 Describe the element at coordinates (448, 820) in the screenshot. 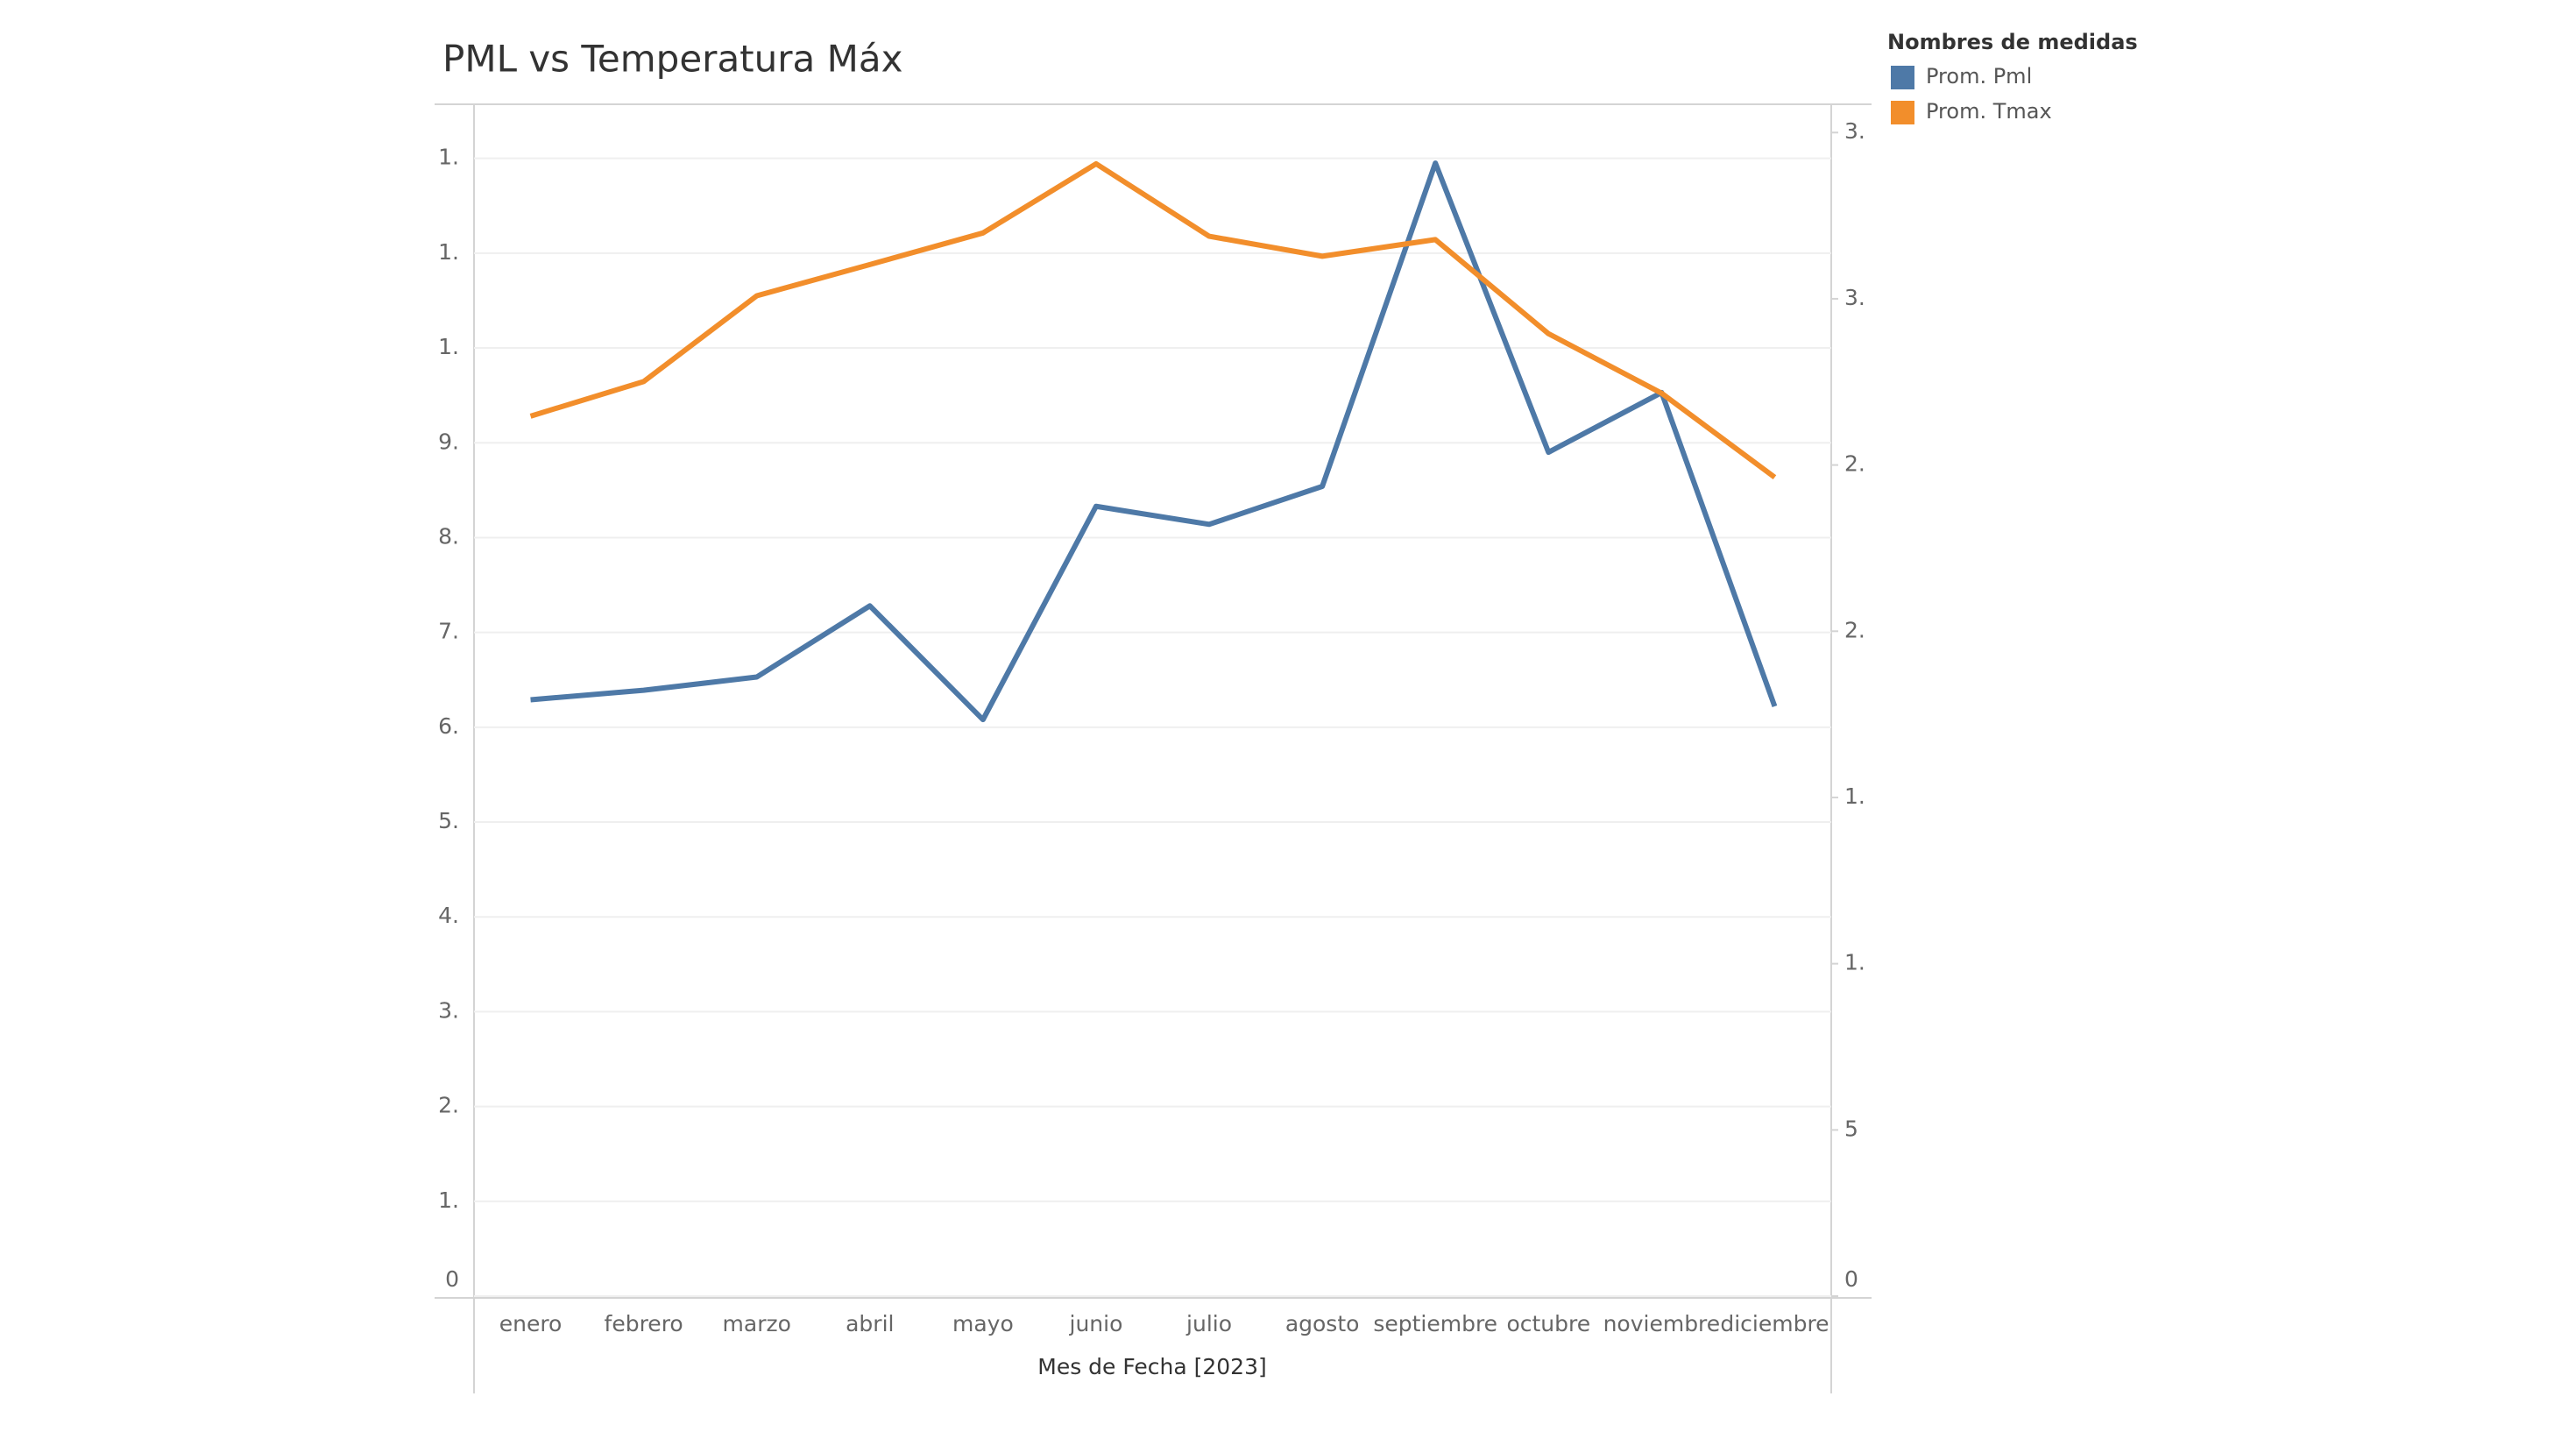

I see `y-tick-label: 5.` at that location.